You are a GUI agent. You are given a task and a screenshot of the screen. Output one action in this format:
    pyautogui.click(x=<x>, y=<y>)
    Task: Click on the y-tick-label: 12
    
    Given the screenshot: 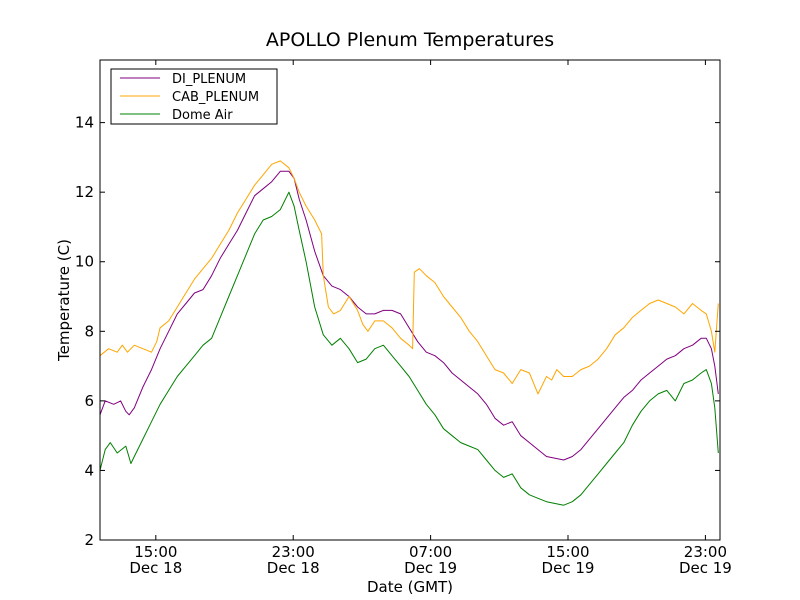 What is the action you would take?
    pyautogui.click(x=84, y=192)
    